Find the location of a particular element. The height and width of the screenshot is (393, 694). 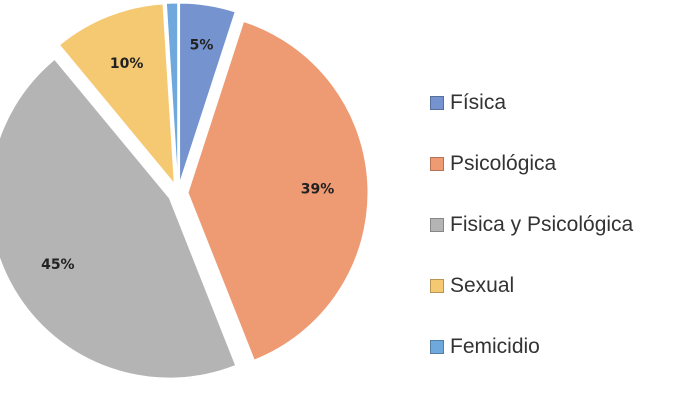

legend-label: Física is located at coordinates (478, 102).